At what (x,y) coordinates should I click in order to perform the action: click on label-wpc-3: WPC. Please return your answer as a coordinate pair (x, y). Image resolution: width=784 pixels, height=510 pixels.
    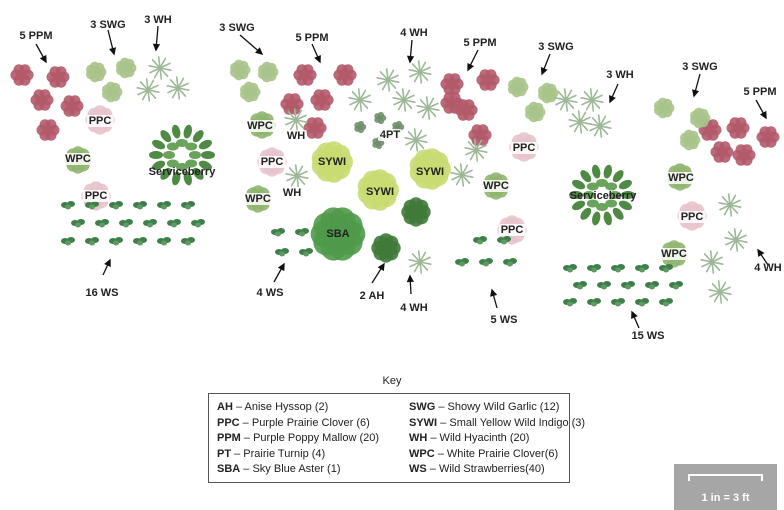
    Looking at the image, I should click on (258, 199).